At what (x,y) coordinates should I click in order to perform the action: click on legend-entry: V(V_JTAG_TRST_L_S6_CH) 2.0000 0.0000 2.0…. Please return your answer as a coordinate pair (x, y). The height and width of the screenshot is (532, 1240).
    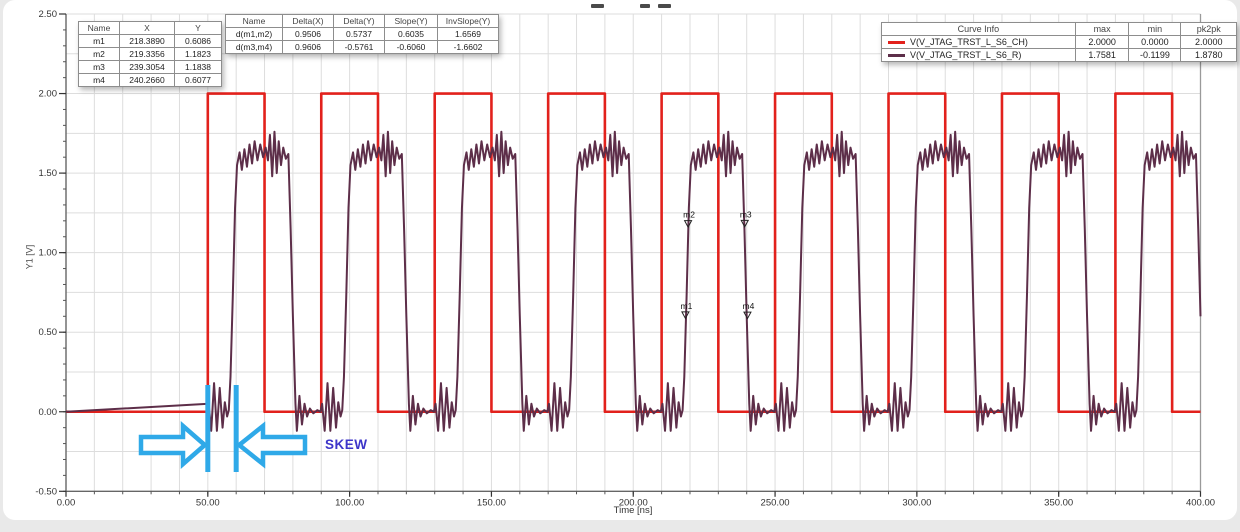
    Looking at the image, I should click on (1059, 42).